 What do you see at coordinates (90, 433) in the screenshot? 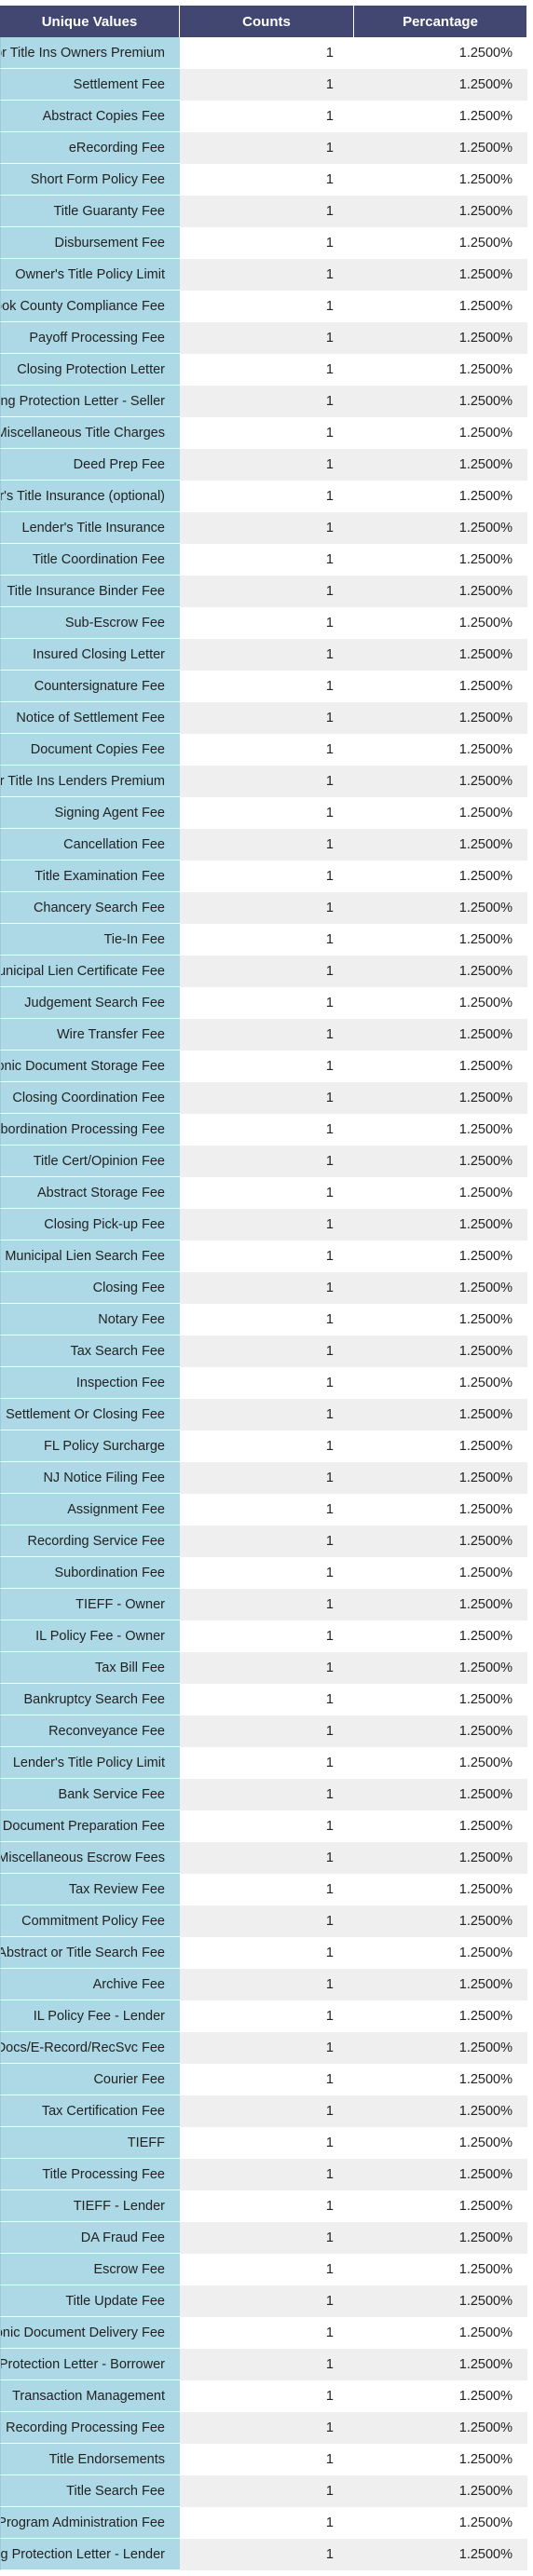
I see `unique-value-cell: Miscellaneous Title Charges` at bounding box center [90, 433].